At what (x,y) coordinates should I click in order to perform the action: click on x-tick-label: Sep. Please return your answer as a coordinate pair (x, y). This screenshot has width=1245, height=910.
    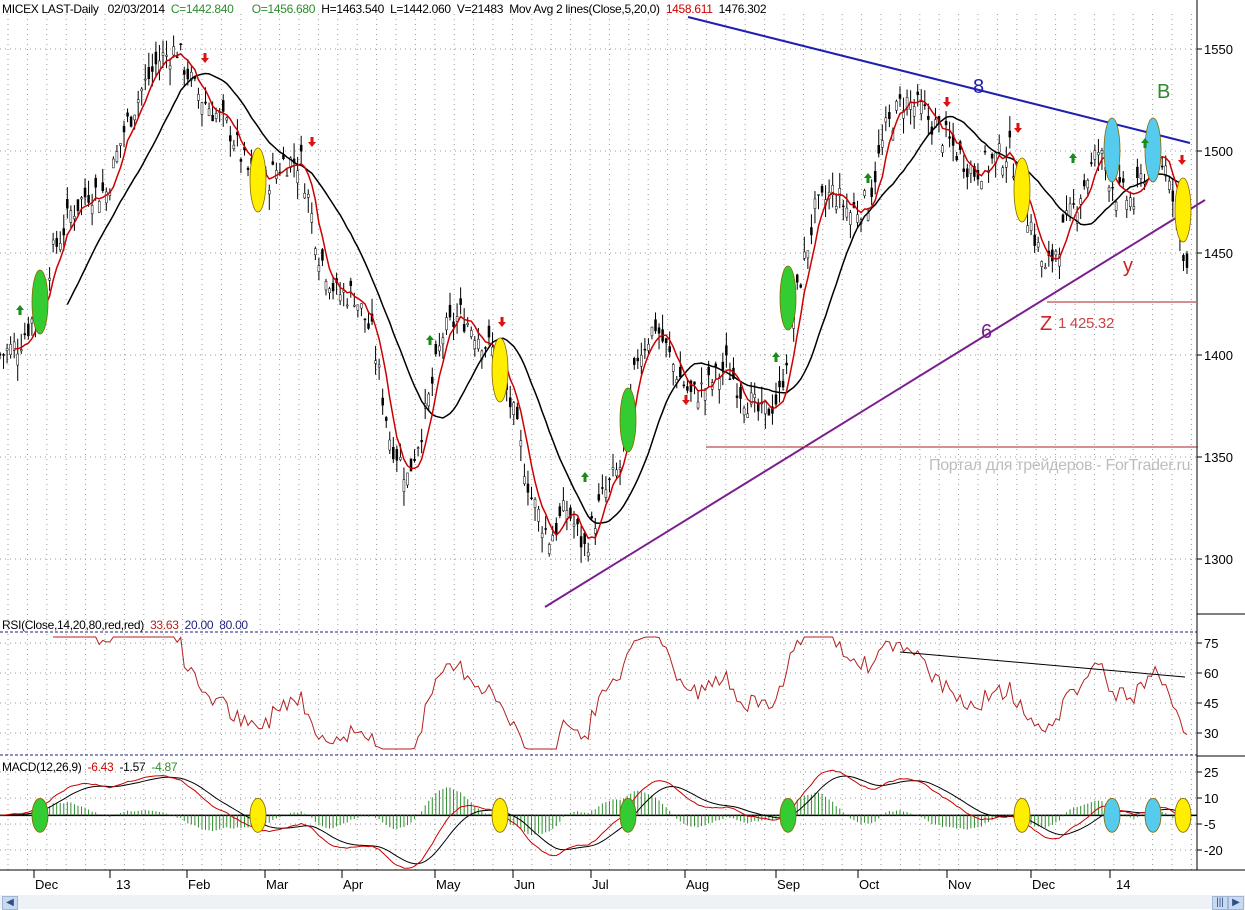
    Looking at the image, I should click on (788, 884).